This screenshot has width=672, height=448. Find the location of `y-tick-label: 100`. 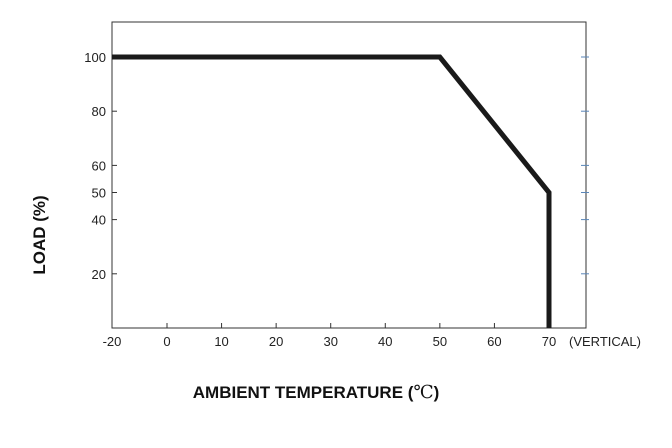

y-tick-label: 100 is located at coordinates (95, 57).